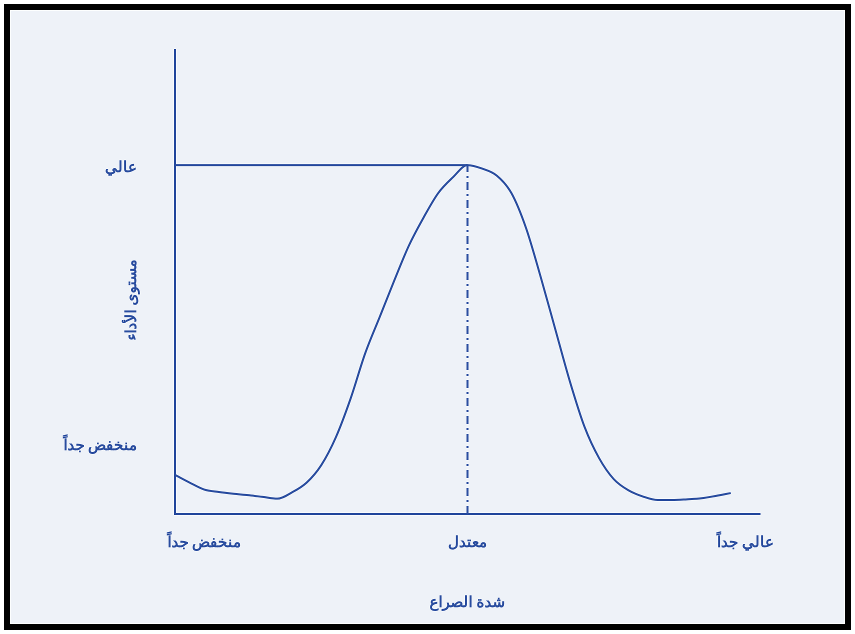 This screenshot has height=634, width=855. What do you see at coordinates (130, 300) in the screenshot?
I see `y-axis-title: مستوى الأداء` at bounding box center [130, 300].